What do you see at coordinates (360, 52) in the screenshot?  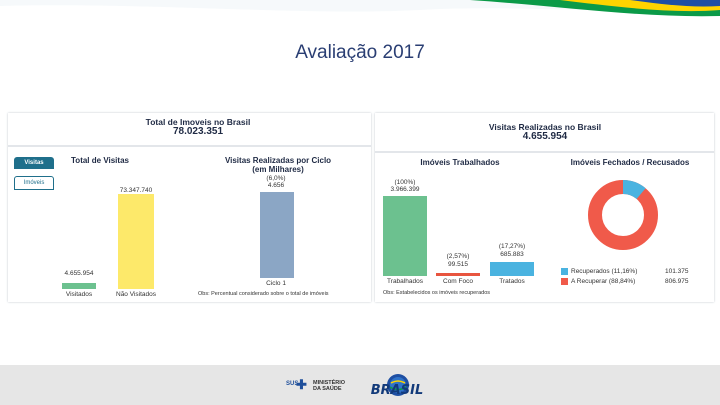 I see `slide-title: Avaliação 2017` at bounding box center [360, 52].